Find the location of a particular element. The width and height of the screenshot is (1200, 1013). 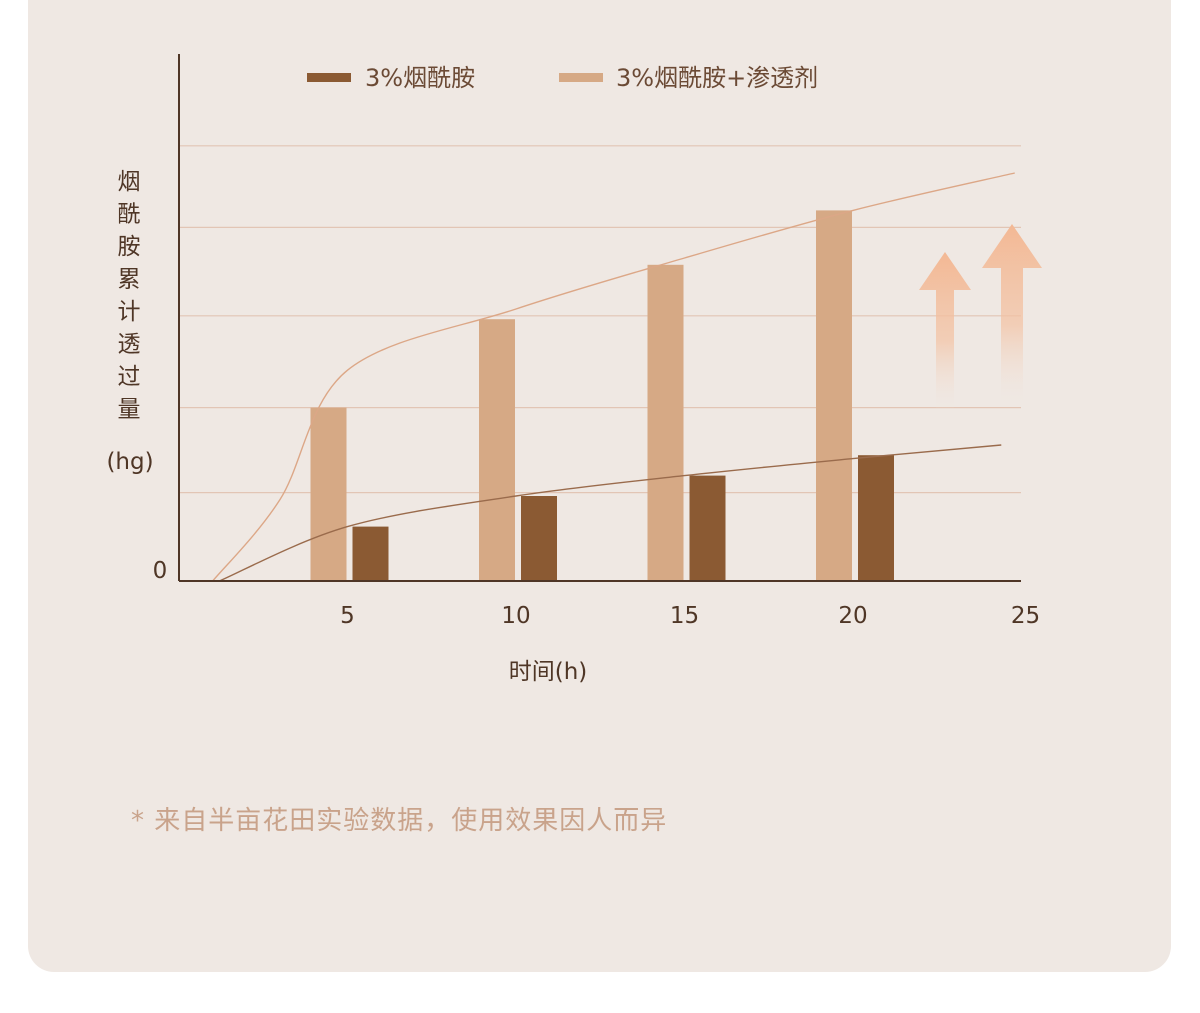

y-axis-label-char: 过 is located at coordinates (129, 377).